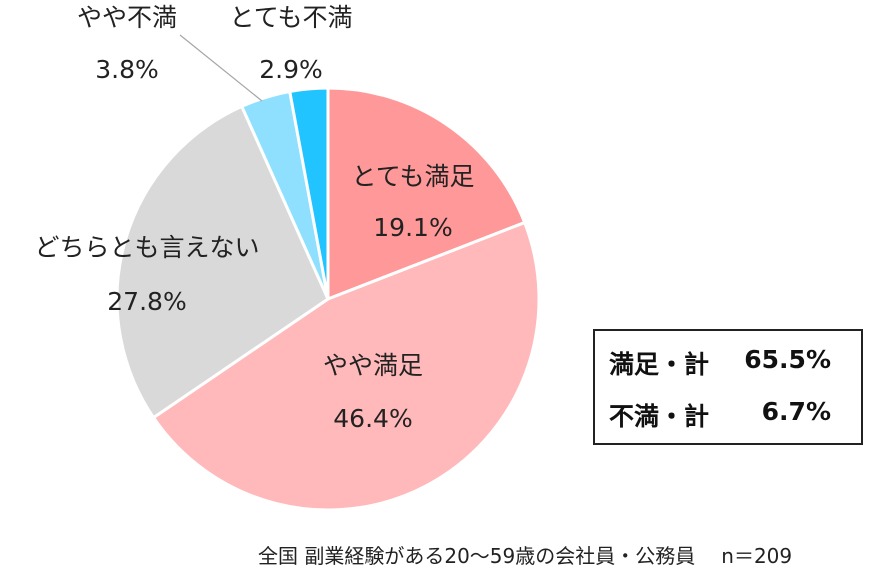 This screenshot has width=889, height=571. I want to click on summary-satisfied-value: 65.5%, so click(787, 359).